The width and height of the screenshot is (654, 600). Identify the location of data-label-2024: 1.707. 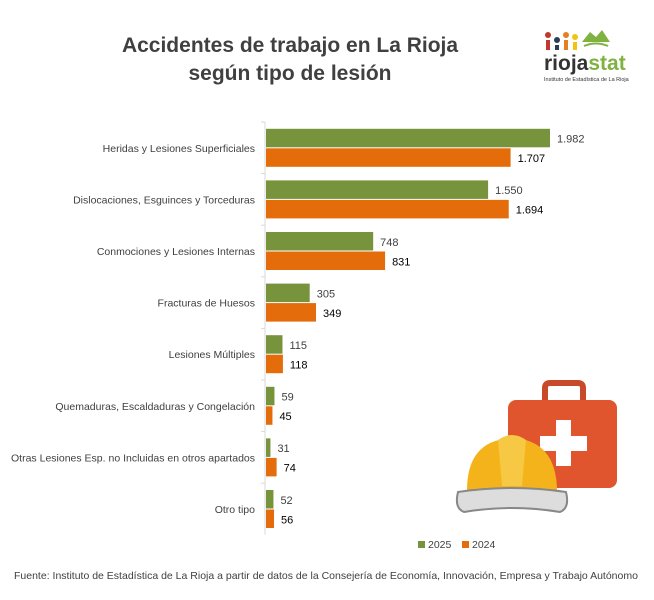
(532, 159).